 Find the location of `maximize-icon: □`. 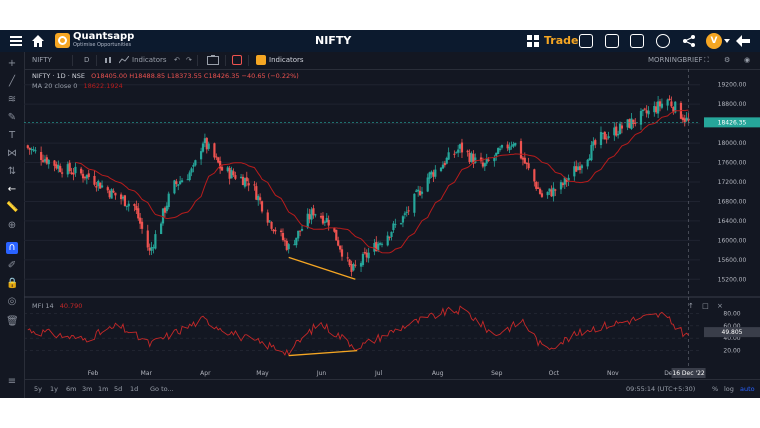

maximize-icon: □ is located at coordinates (705, 306).